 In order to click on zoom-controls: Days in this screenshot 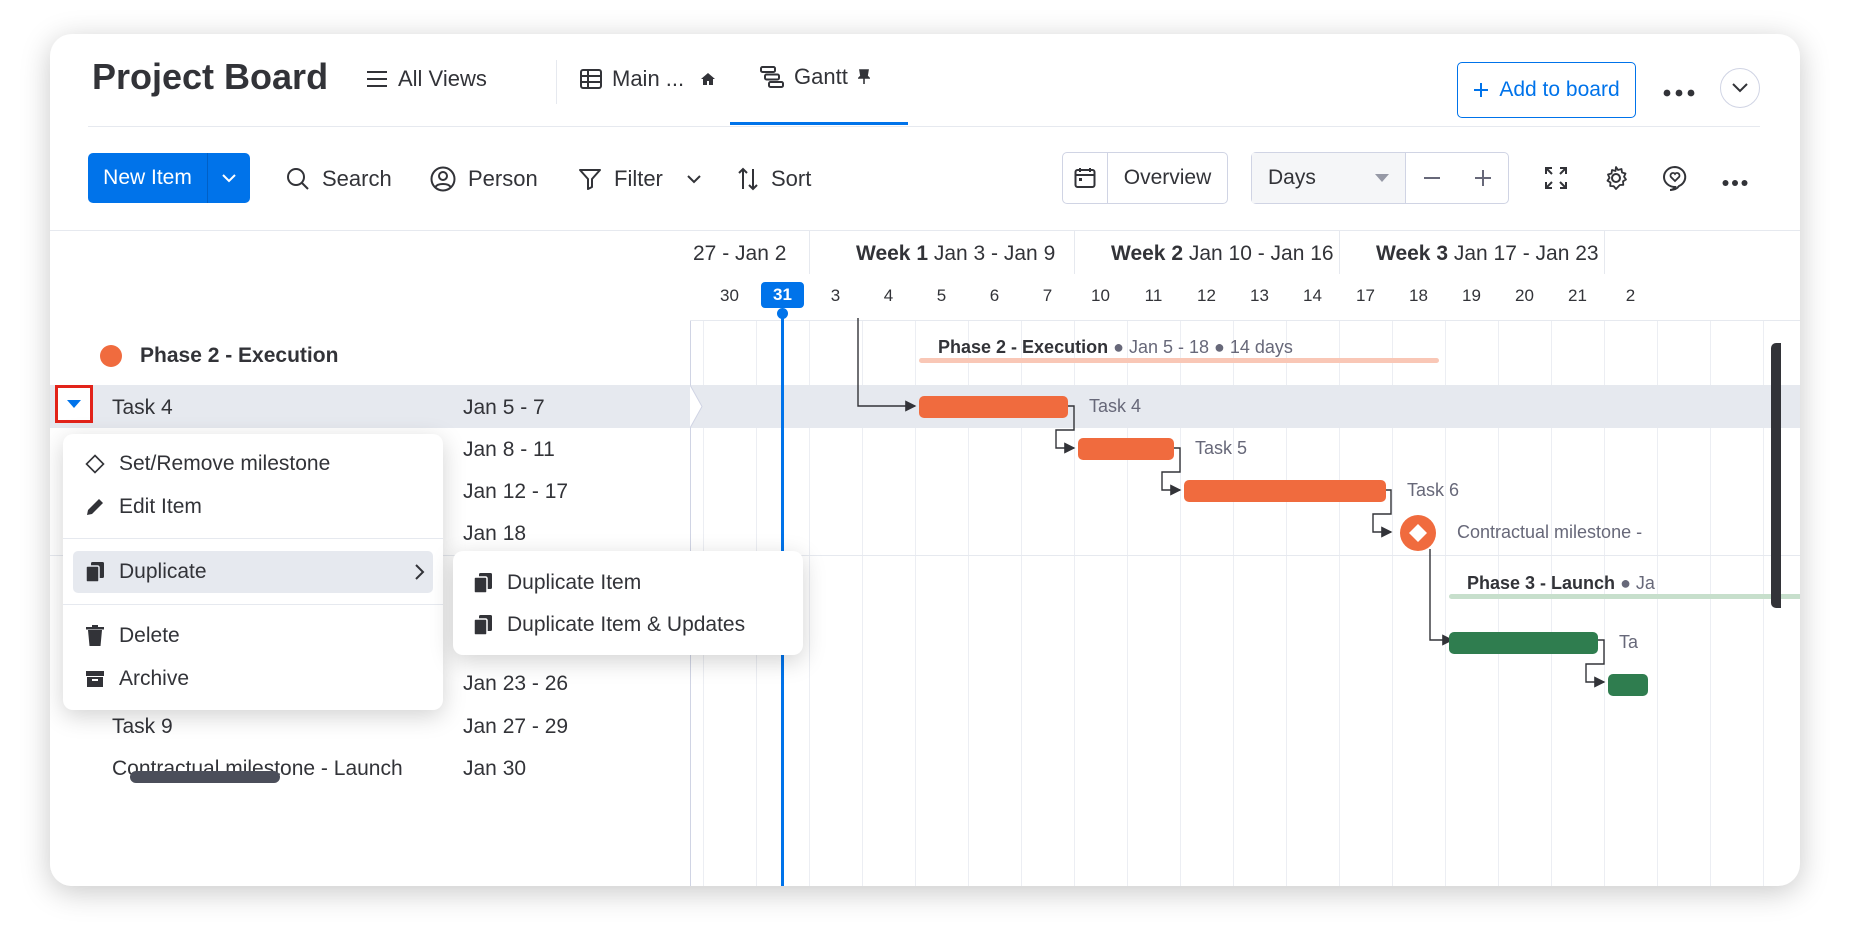, I will do `click(1380, 178)`.